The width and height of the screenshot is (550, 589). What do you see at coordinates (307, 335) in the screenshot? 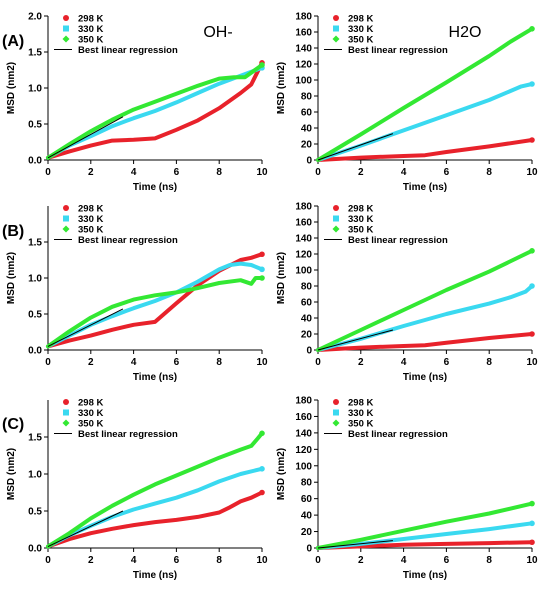
I see `y-tick-label: 20` at bounding box center [307, 335].